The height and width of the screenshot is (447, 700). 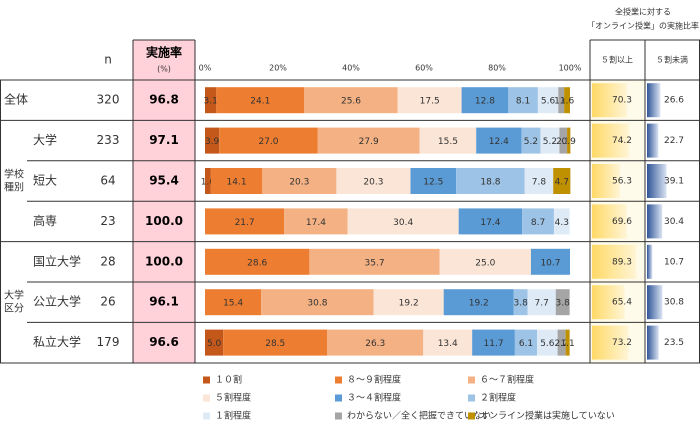 I want to click on n-value: 179, so click(x=108, y=342).